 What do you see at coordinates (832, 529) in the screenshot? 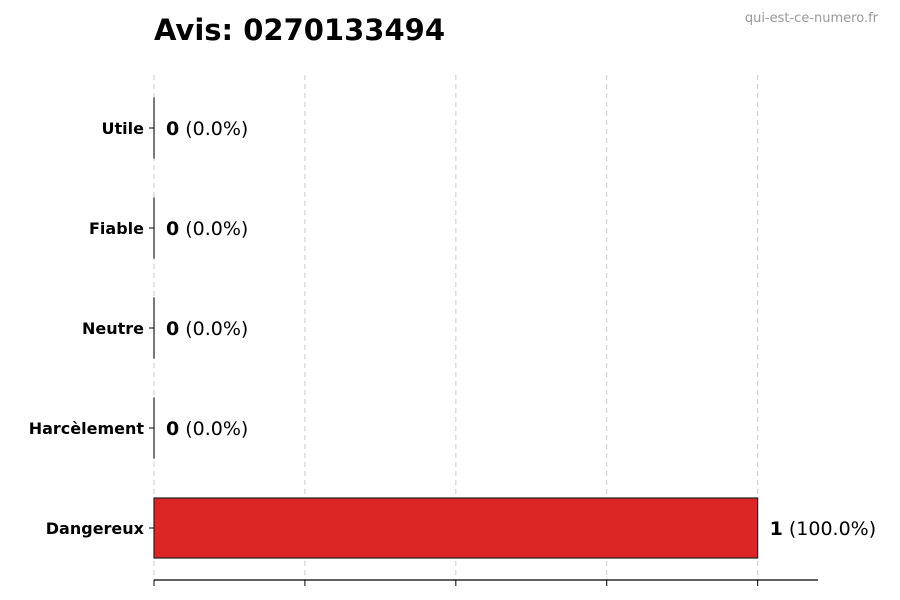
I see `value-percent: (100.0%)` at bounding box center [832, 529].